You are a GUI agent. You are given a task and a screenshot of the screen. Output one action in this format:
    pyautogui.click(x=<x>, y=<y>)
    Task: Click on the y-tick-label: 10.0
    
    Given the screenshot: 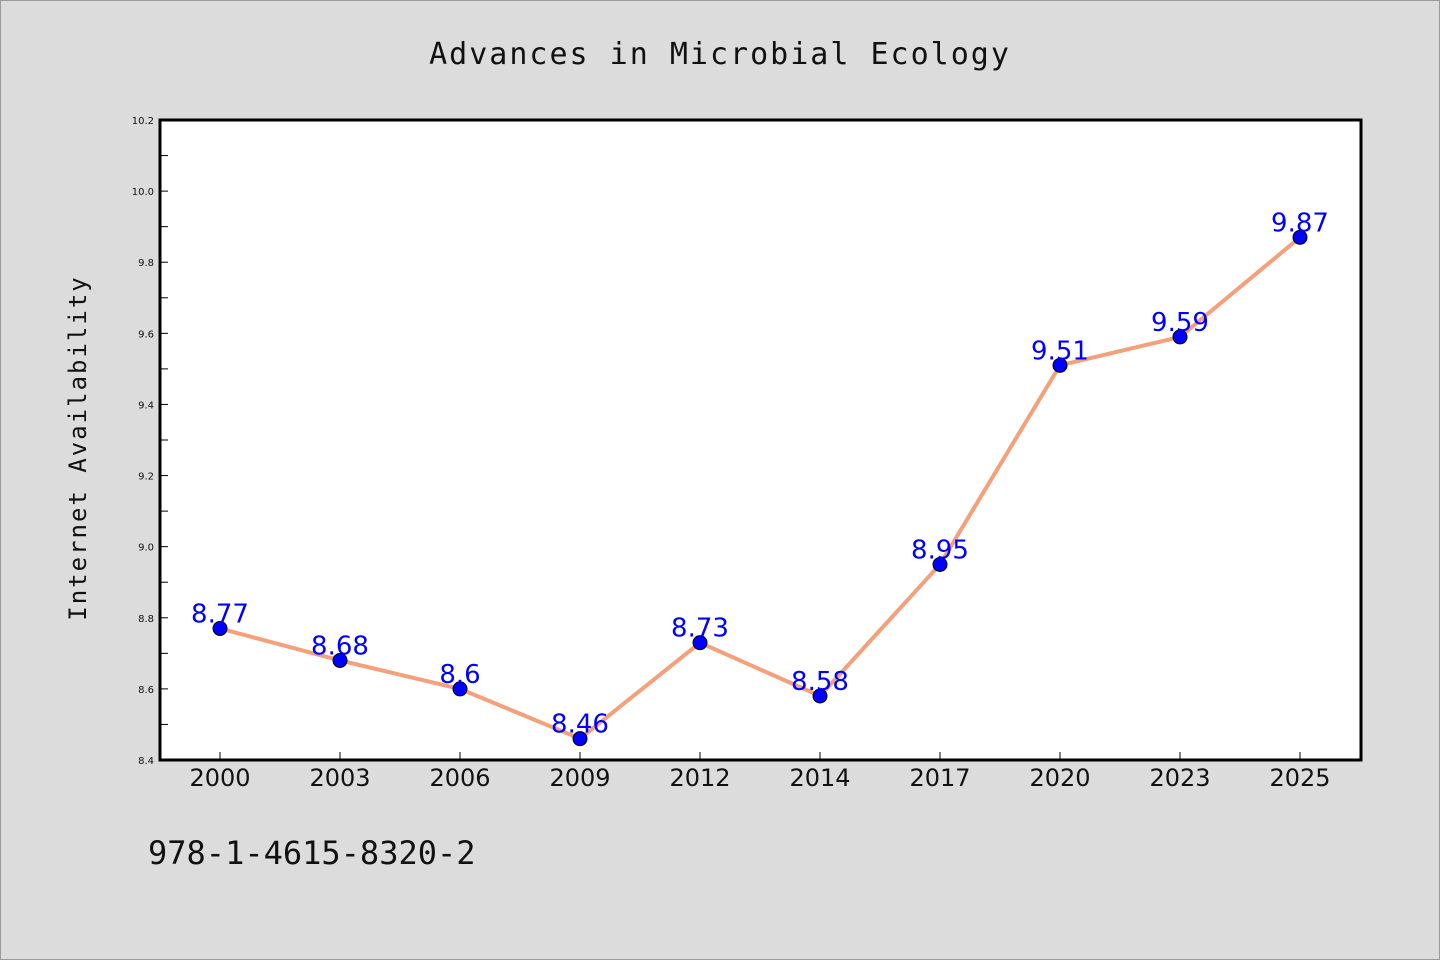 What is the action you would take?
    pyautogui.click(x=143, y=192)
    